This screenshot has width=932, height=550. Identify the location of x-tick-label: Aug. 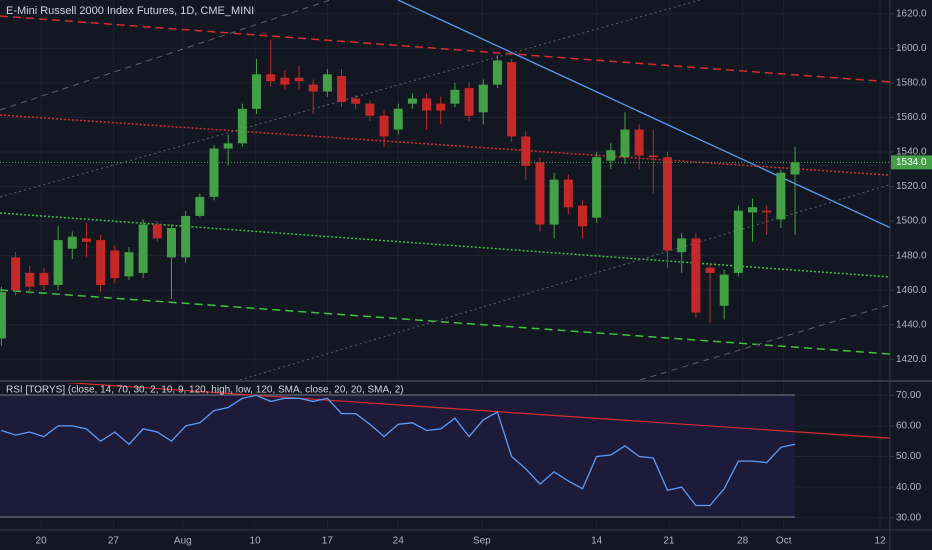
(183, 541).